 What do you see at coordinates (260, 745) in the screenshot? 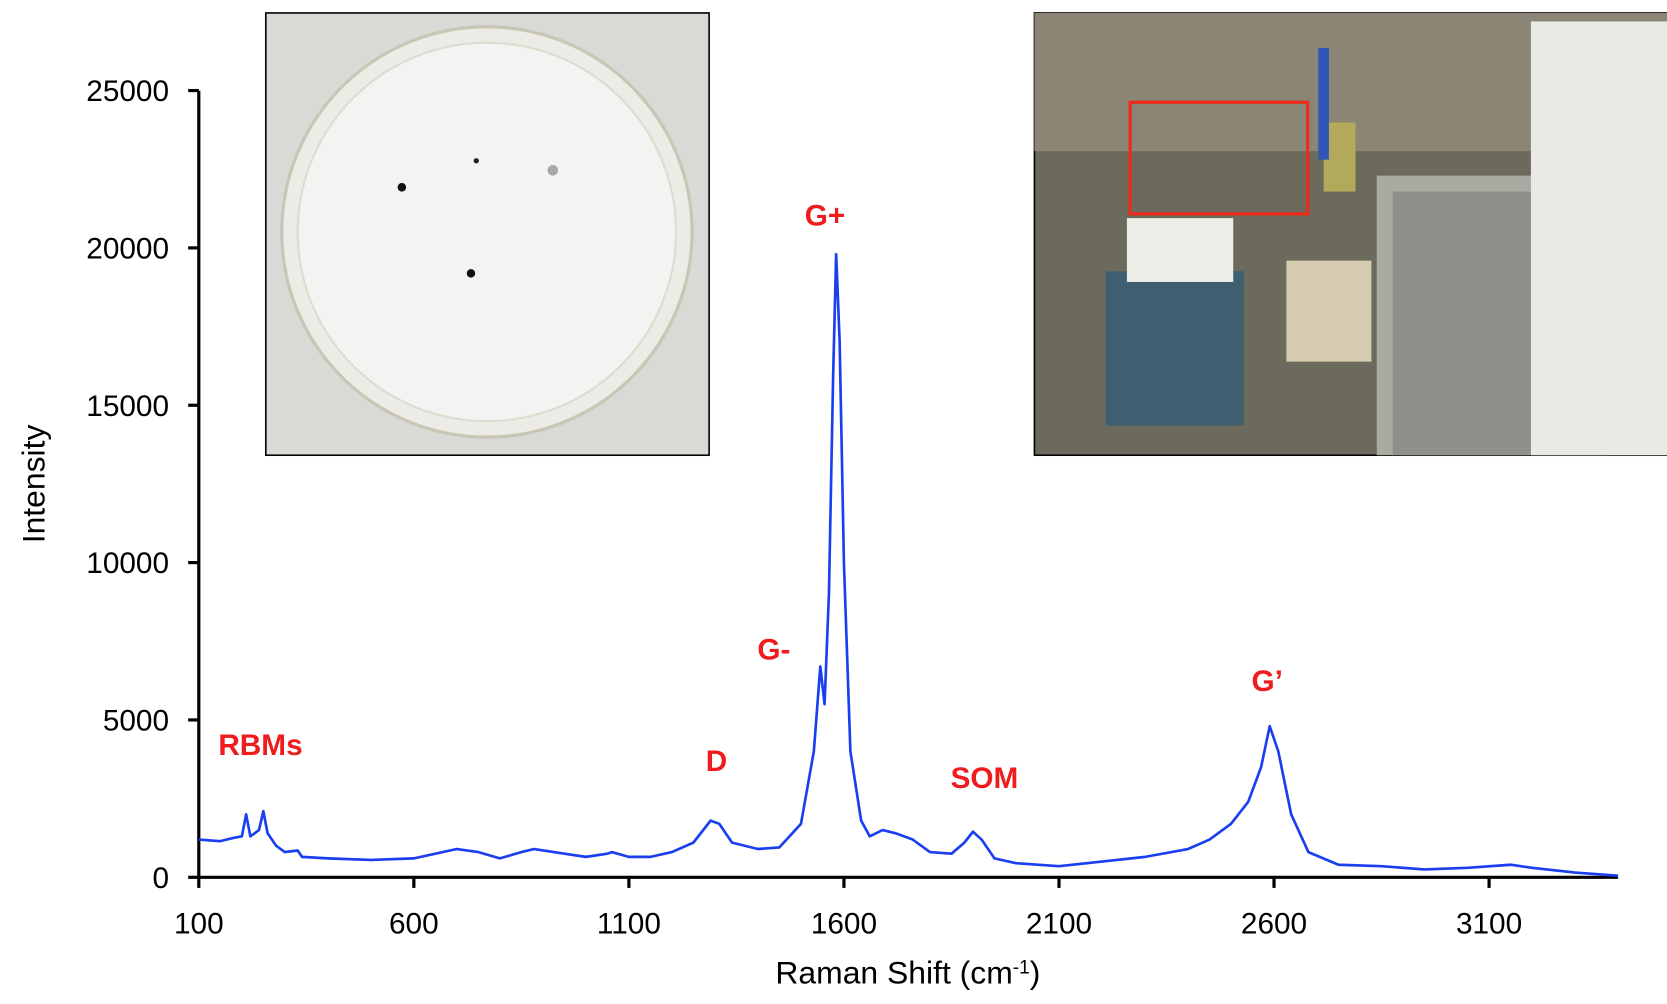
I see `peak-annotation: RBMs` at bounding box center [260, 745].